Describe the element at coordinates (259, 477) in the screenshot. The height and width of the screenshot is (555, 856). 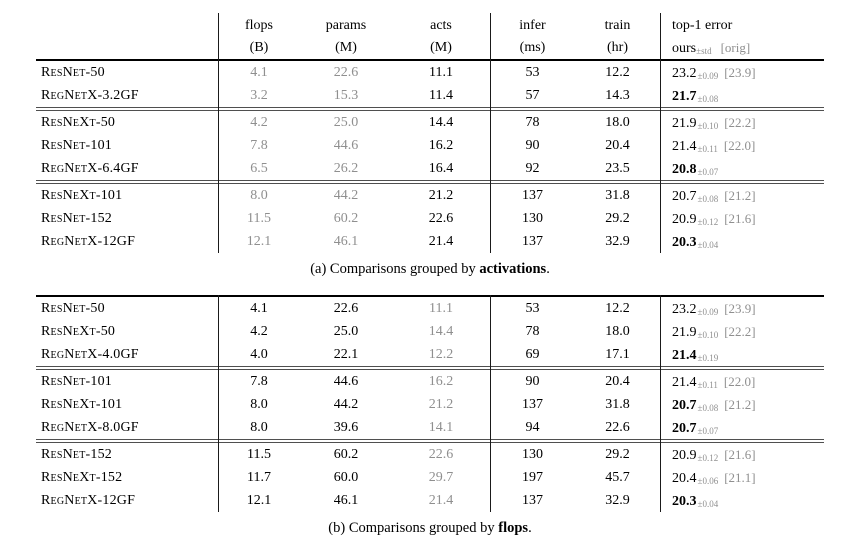
I see `flops-value: 11.7` at that location.